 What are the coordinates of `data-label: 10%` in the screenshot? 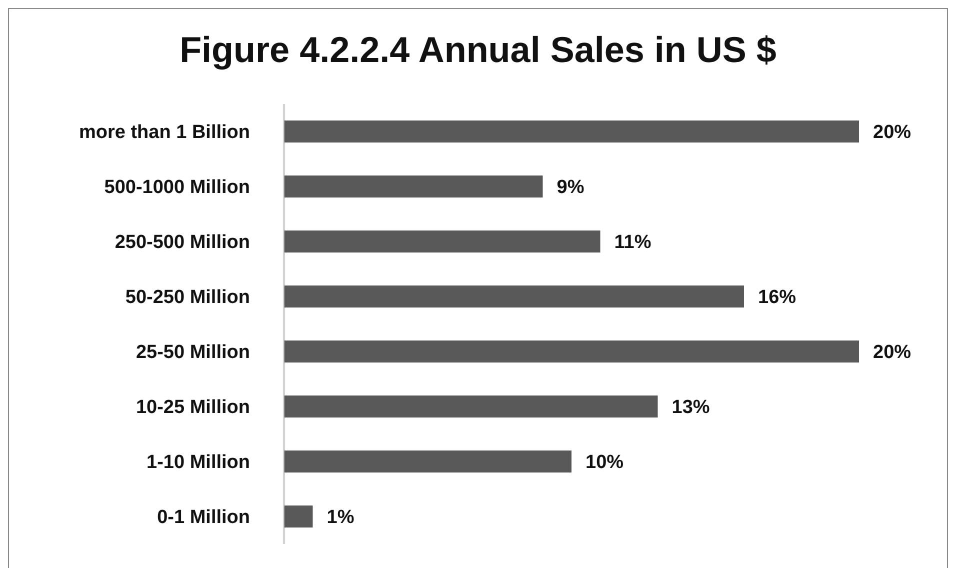 It's located at (605, 463).